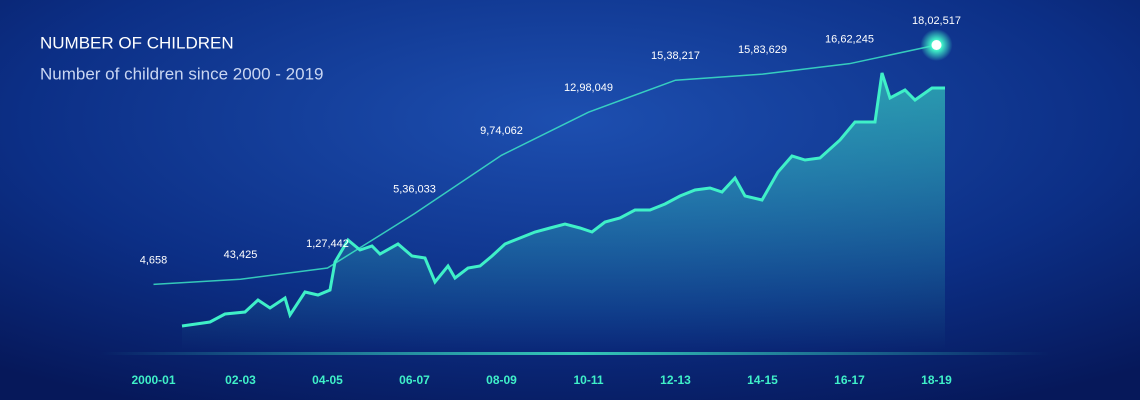 This screenshot has width=1140, height=400. Describe the element at coordinates (327, 244) in the screenshot. I see `data-label: 1,27,442` at that location.